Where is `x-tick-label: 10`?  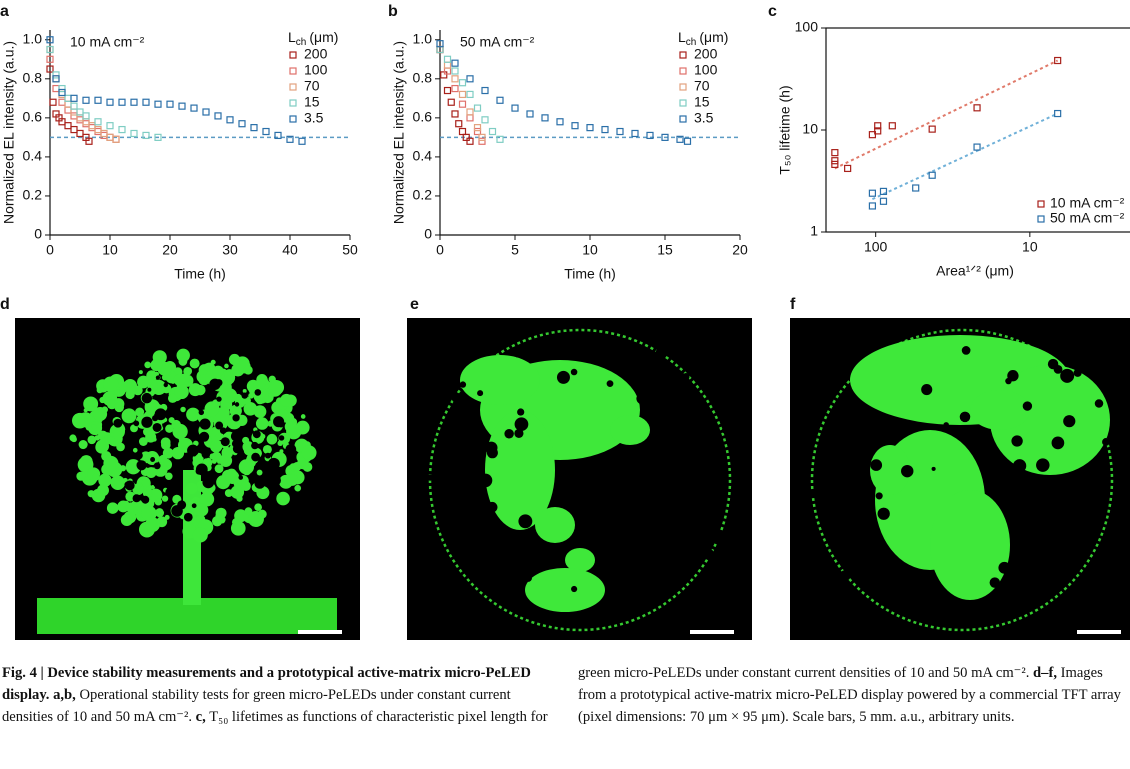
x-tick-label: 10 is located at coordinates (590, 250).